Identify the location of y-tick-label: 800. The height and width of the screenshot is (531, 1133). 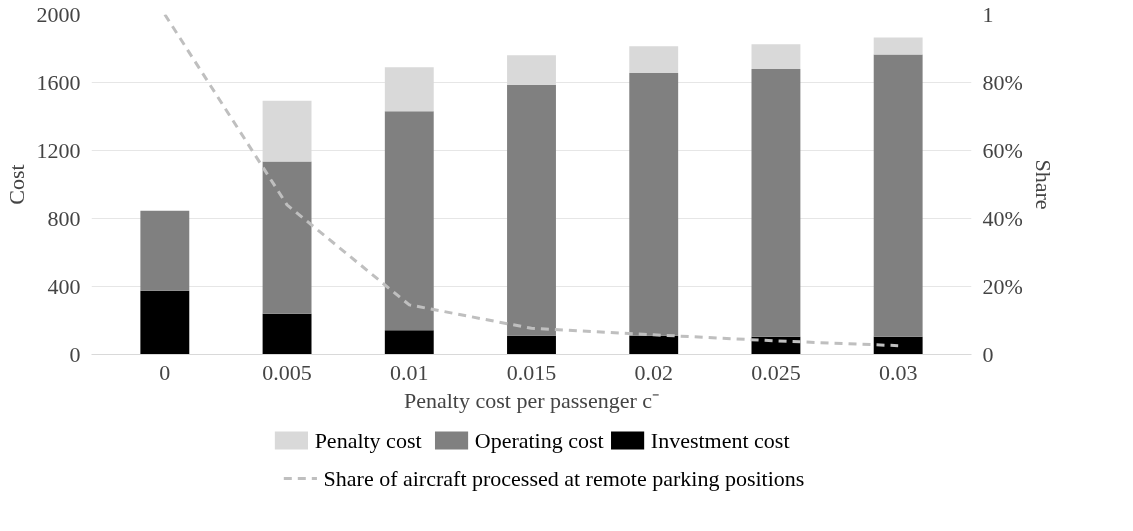
(64, 218).